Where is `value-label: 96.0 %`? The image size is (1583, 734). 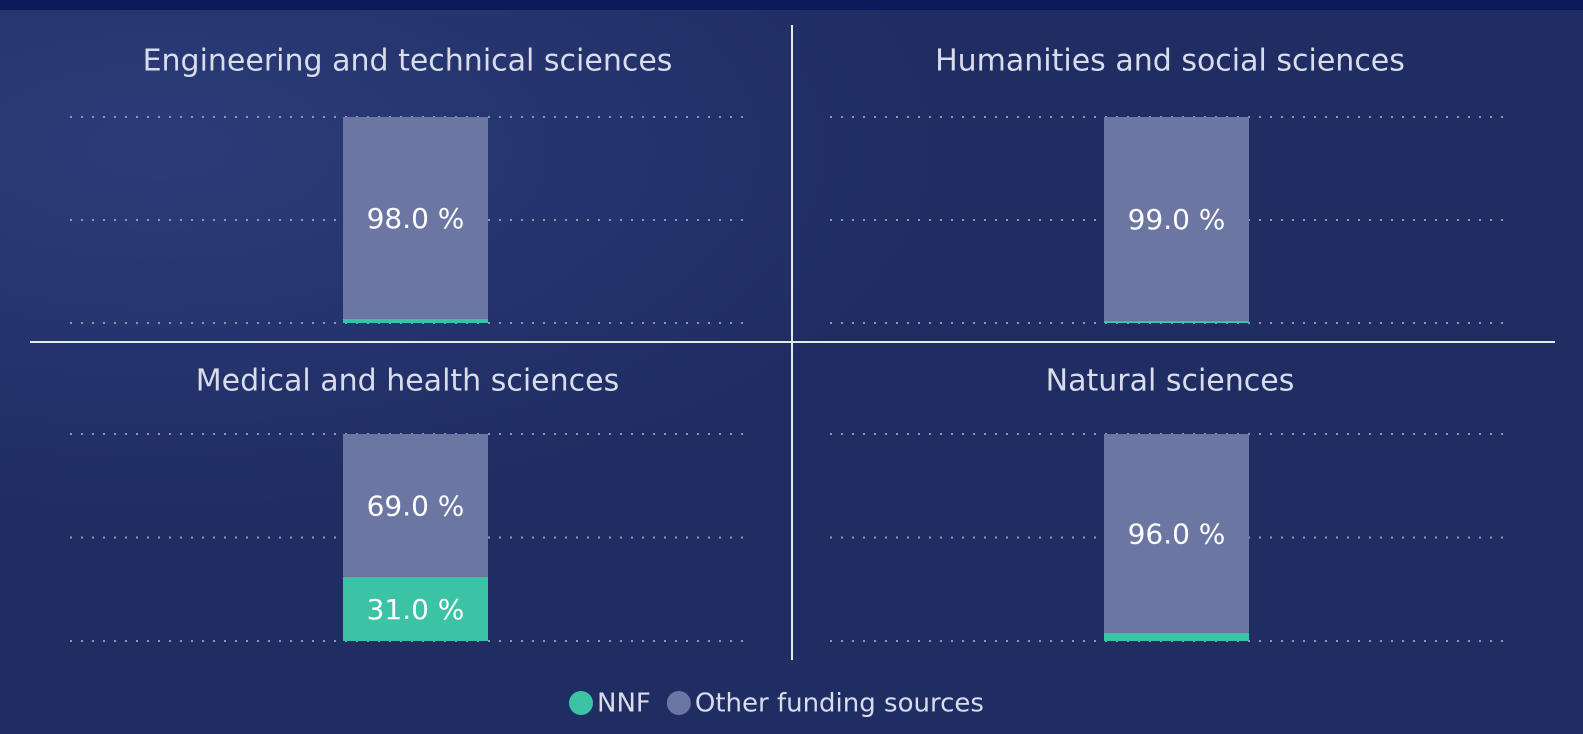
value-label: 96.0 % is located at coordinates (1177, 533).